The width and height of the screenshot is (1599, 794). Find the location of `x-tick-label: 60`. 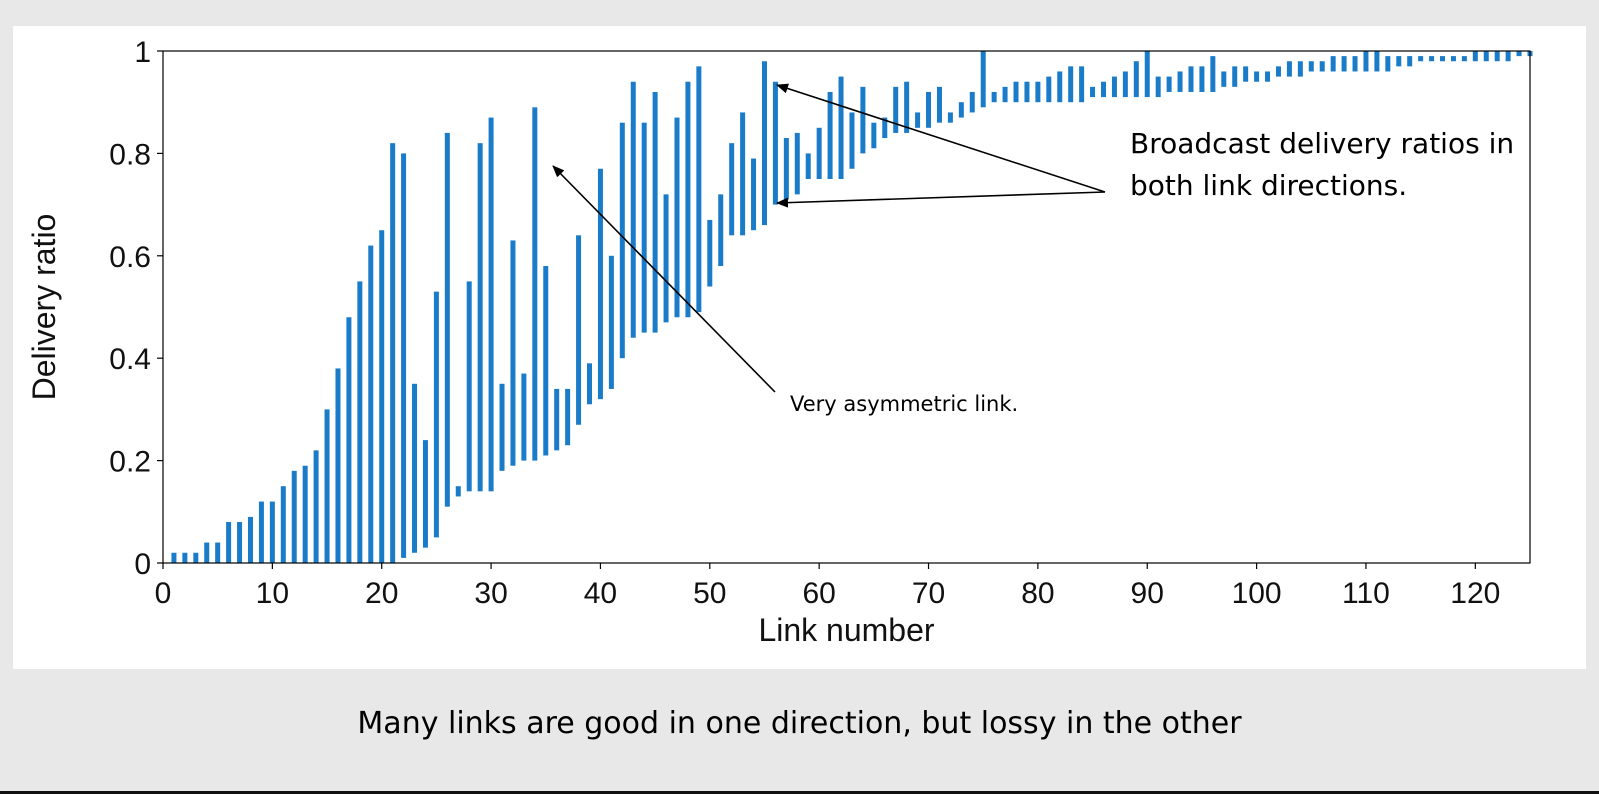

x-tick-label: 60 is located at coordinates (818, 593).